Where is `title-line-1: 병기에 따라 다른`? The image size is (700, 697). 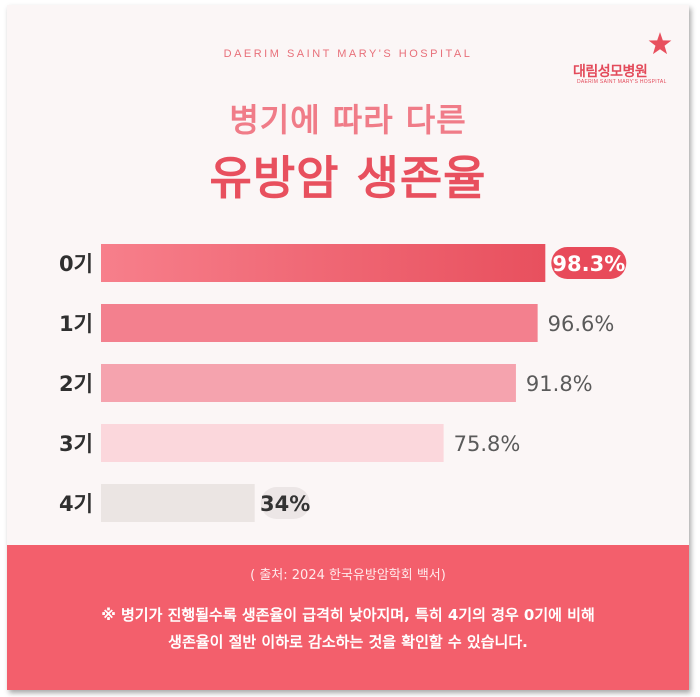
title-line-1: 병기에 따라 다른 is located at coordinates (348, 120).